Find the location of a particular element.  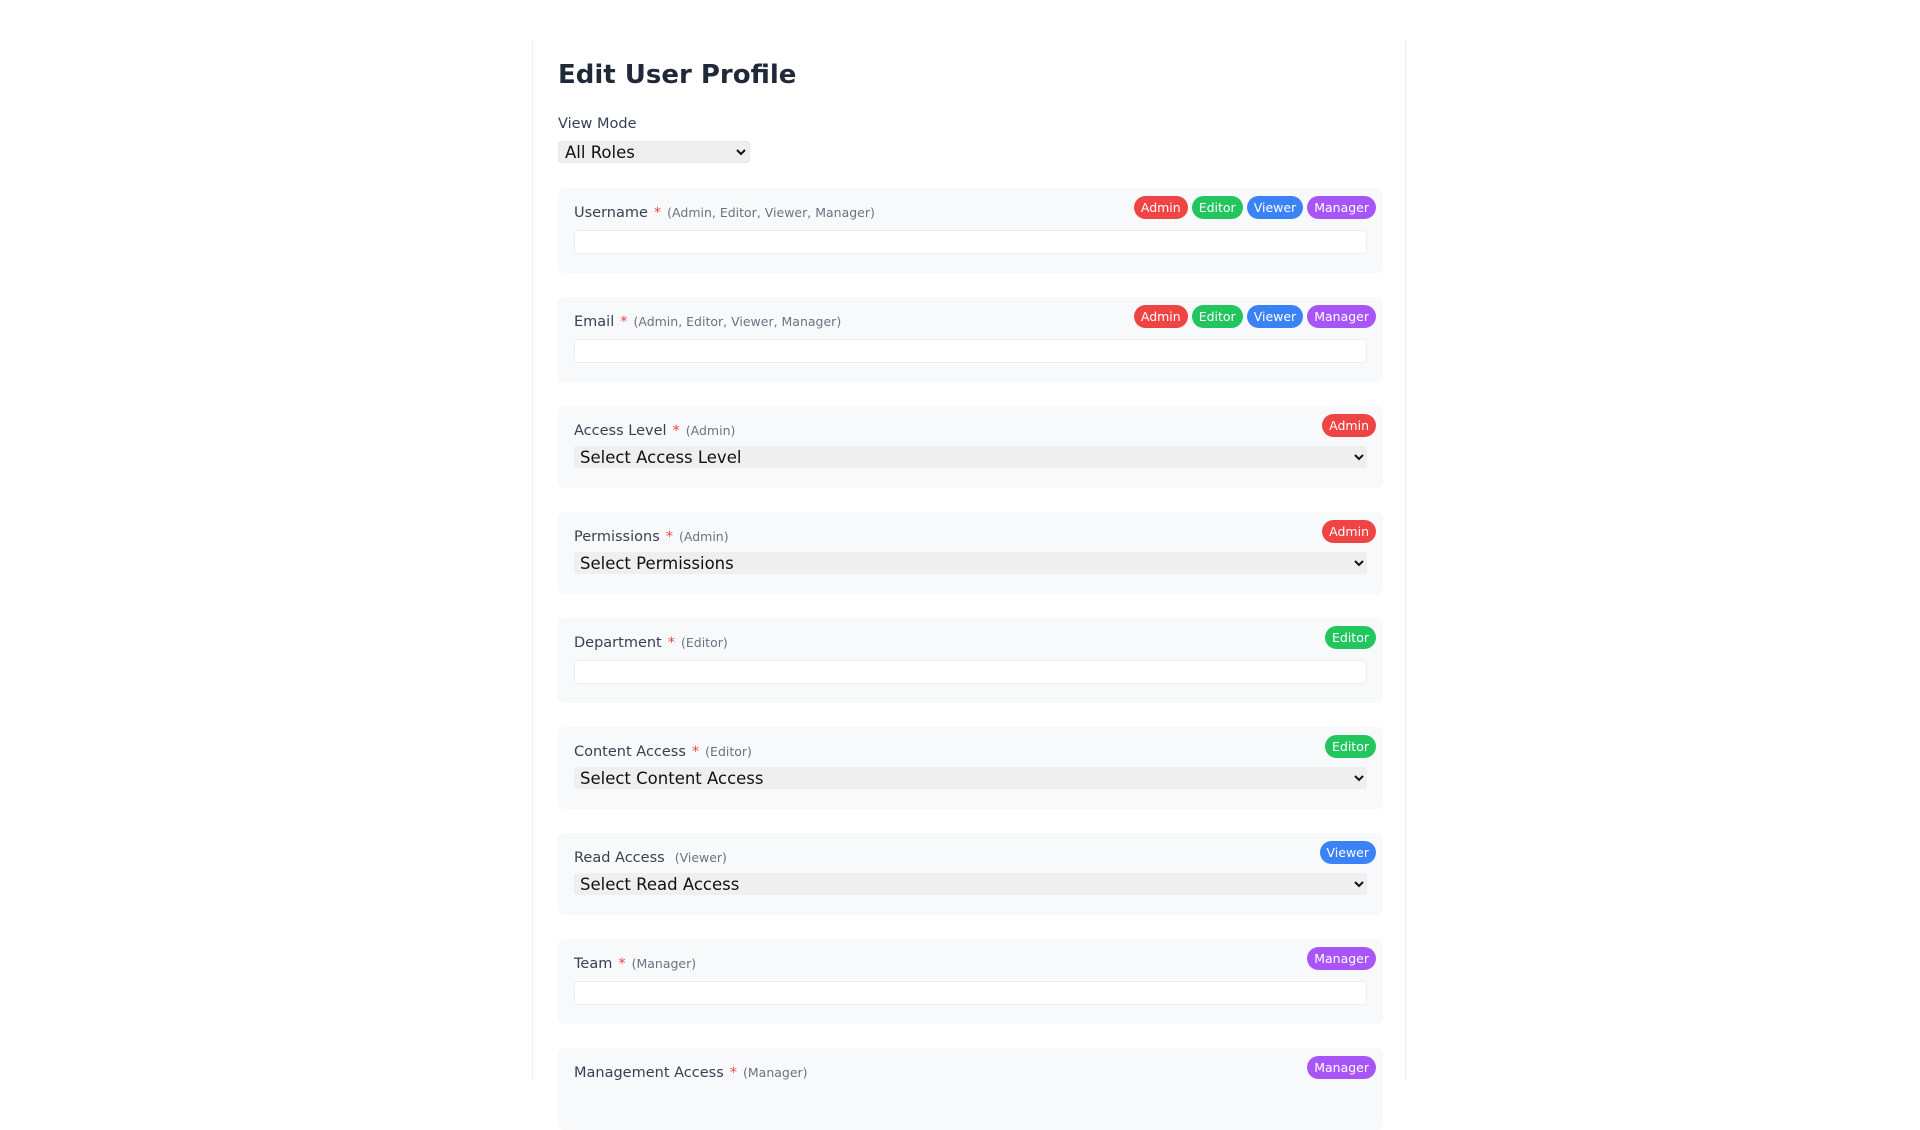

field-team: Team * (Manager) Manager is located at coordinates (970, 981).